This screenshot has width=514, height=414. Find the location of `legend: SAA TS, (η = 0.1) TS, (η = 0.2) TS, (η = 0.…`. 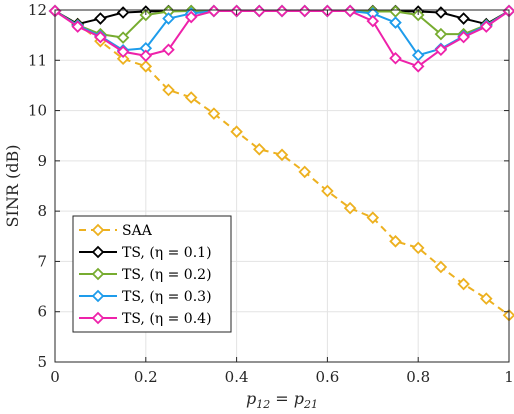

legend: SAA TS, (η = 0.1) TS, (η = 0.2) TS, (η = 0.… is located at coordinates (152, 274).